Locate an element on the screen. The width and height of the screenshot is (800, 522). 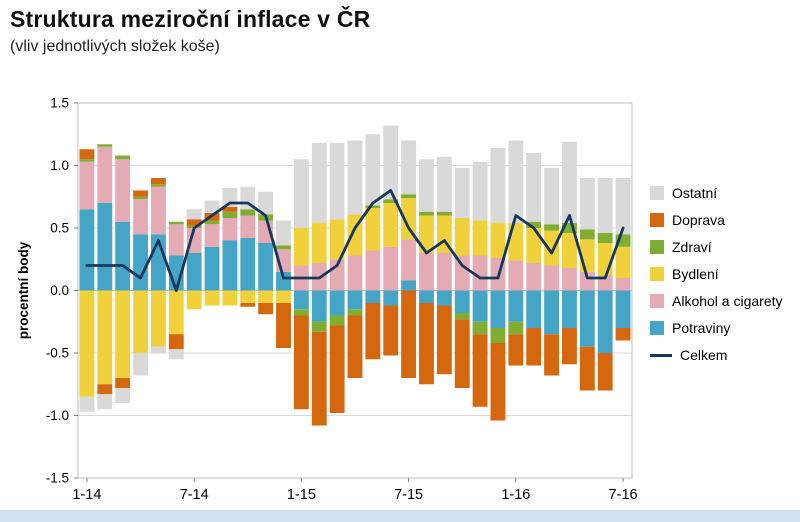
chart-subtitle: (vliv jednotlivých složek koše) is located at coordinates (115, 46).